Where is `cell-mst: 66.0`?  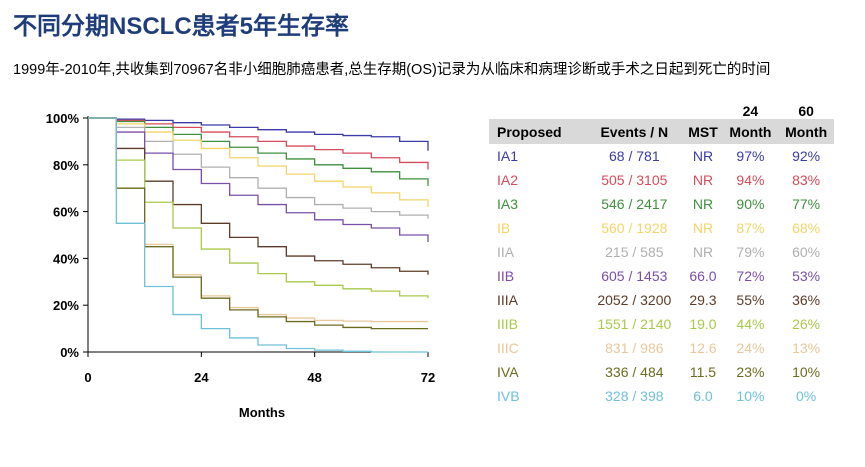
cell-mst: 66.0 is located at coordinates (703, 276).